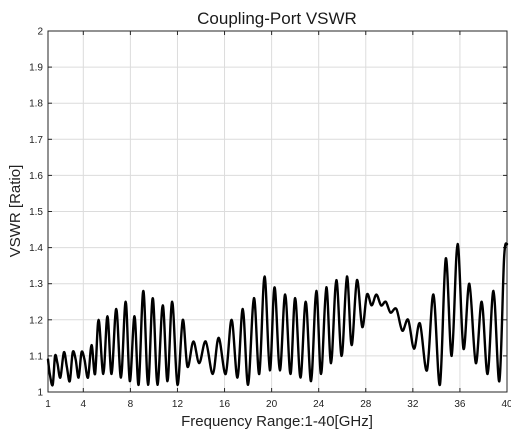  Describe the element at coordinates (413, 404) in the screenshot. I see `x-tick-label: 32` at that location.